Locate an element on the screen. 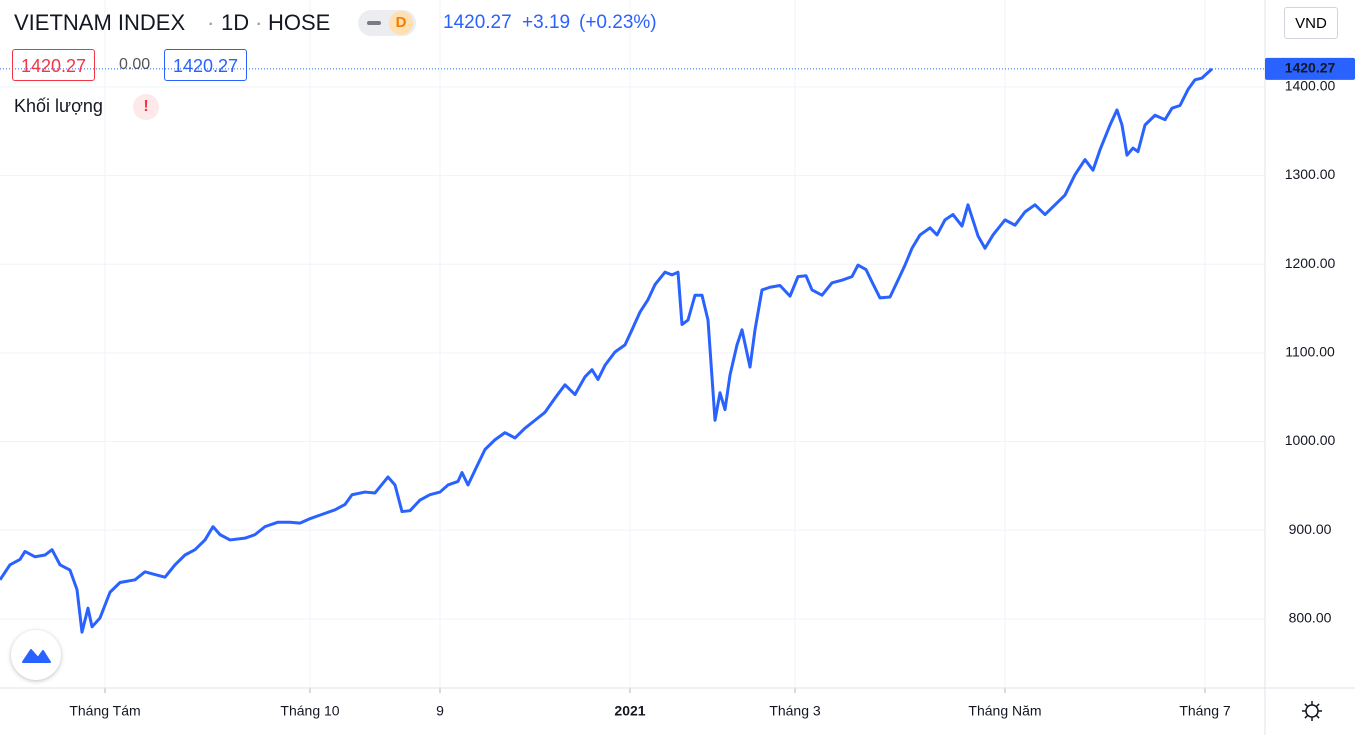 Image resolution: width=1355 pixels, height=735 pixels. status-pill: D is located at coordinates (387, 23).